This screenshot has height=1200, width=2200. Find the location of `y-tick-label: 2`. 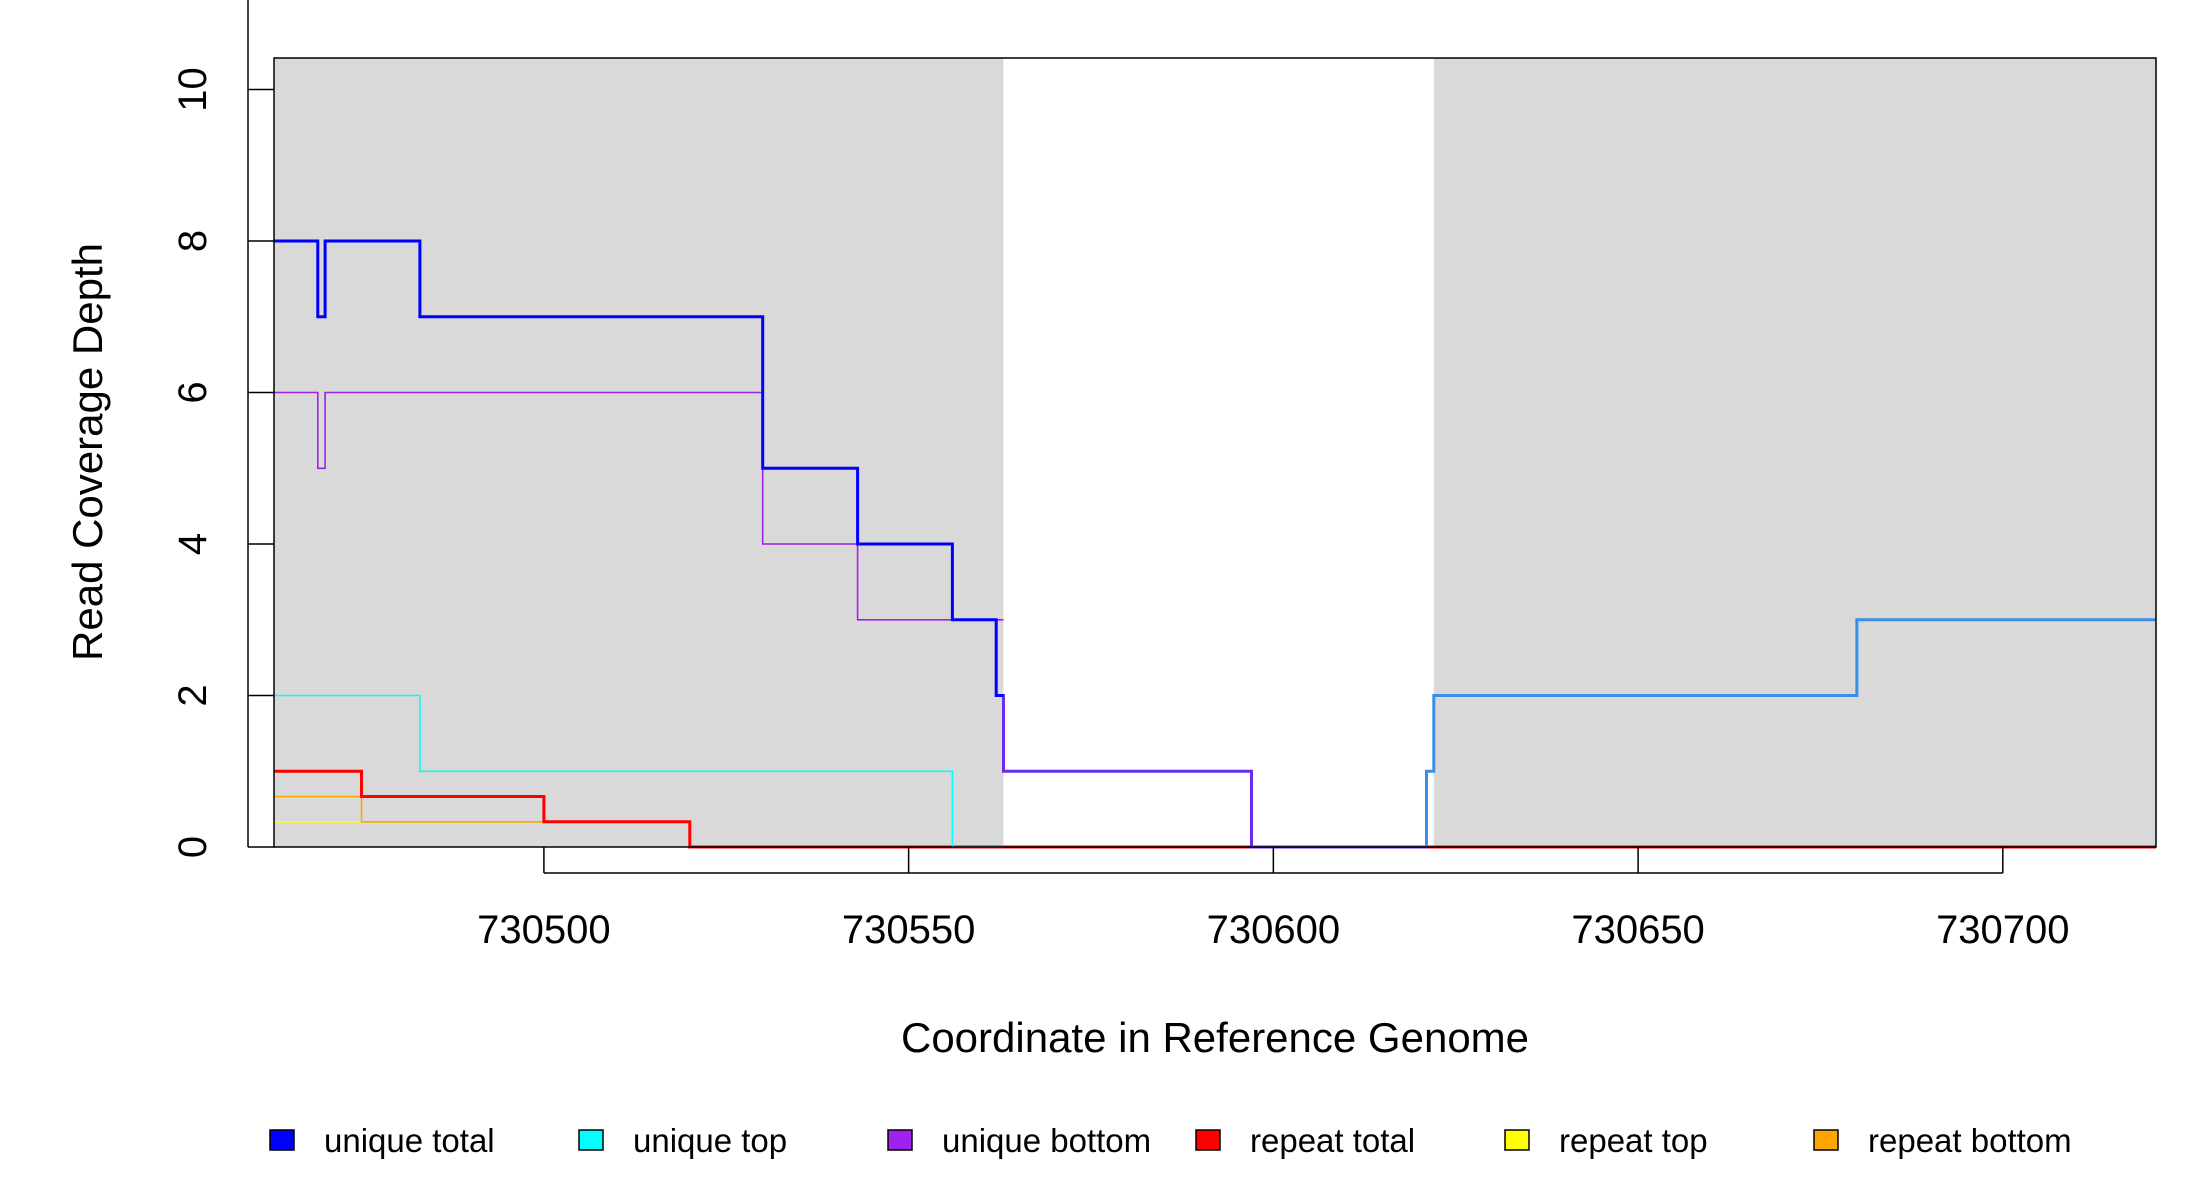

y-tick-label: 2 is located at coordinates (193, 695).